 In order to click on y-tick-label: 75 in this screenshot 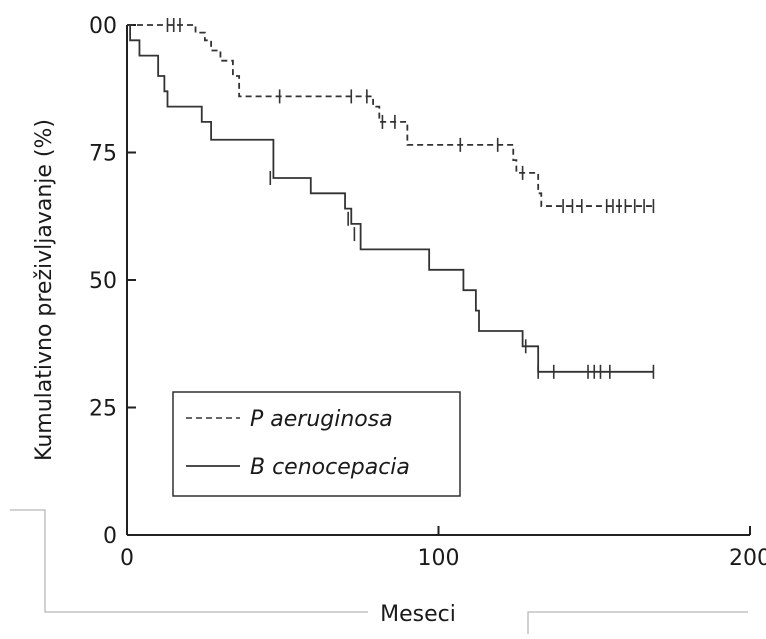, I will do `click(103, 154)`.